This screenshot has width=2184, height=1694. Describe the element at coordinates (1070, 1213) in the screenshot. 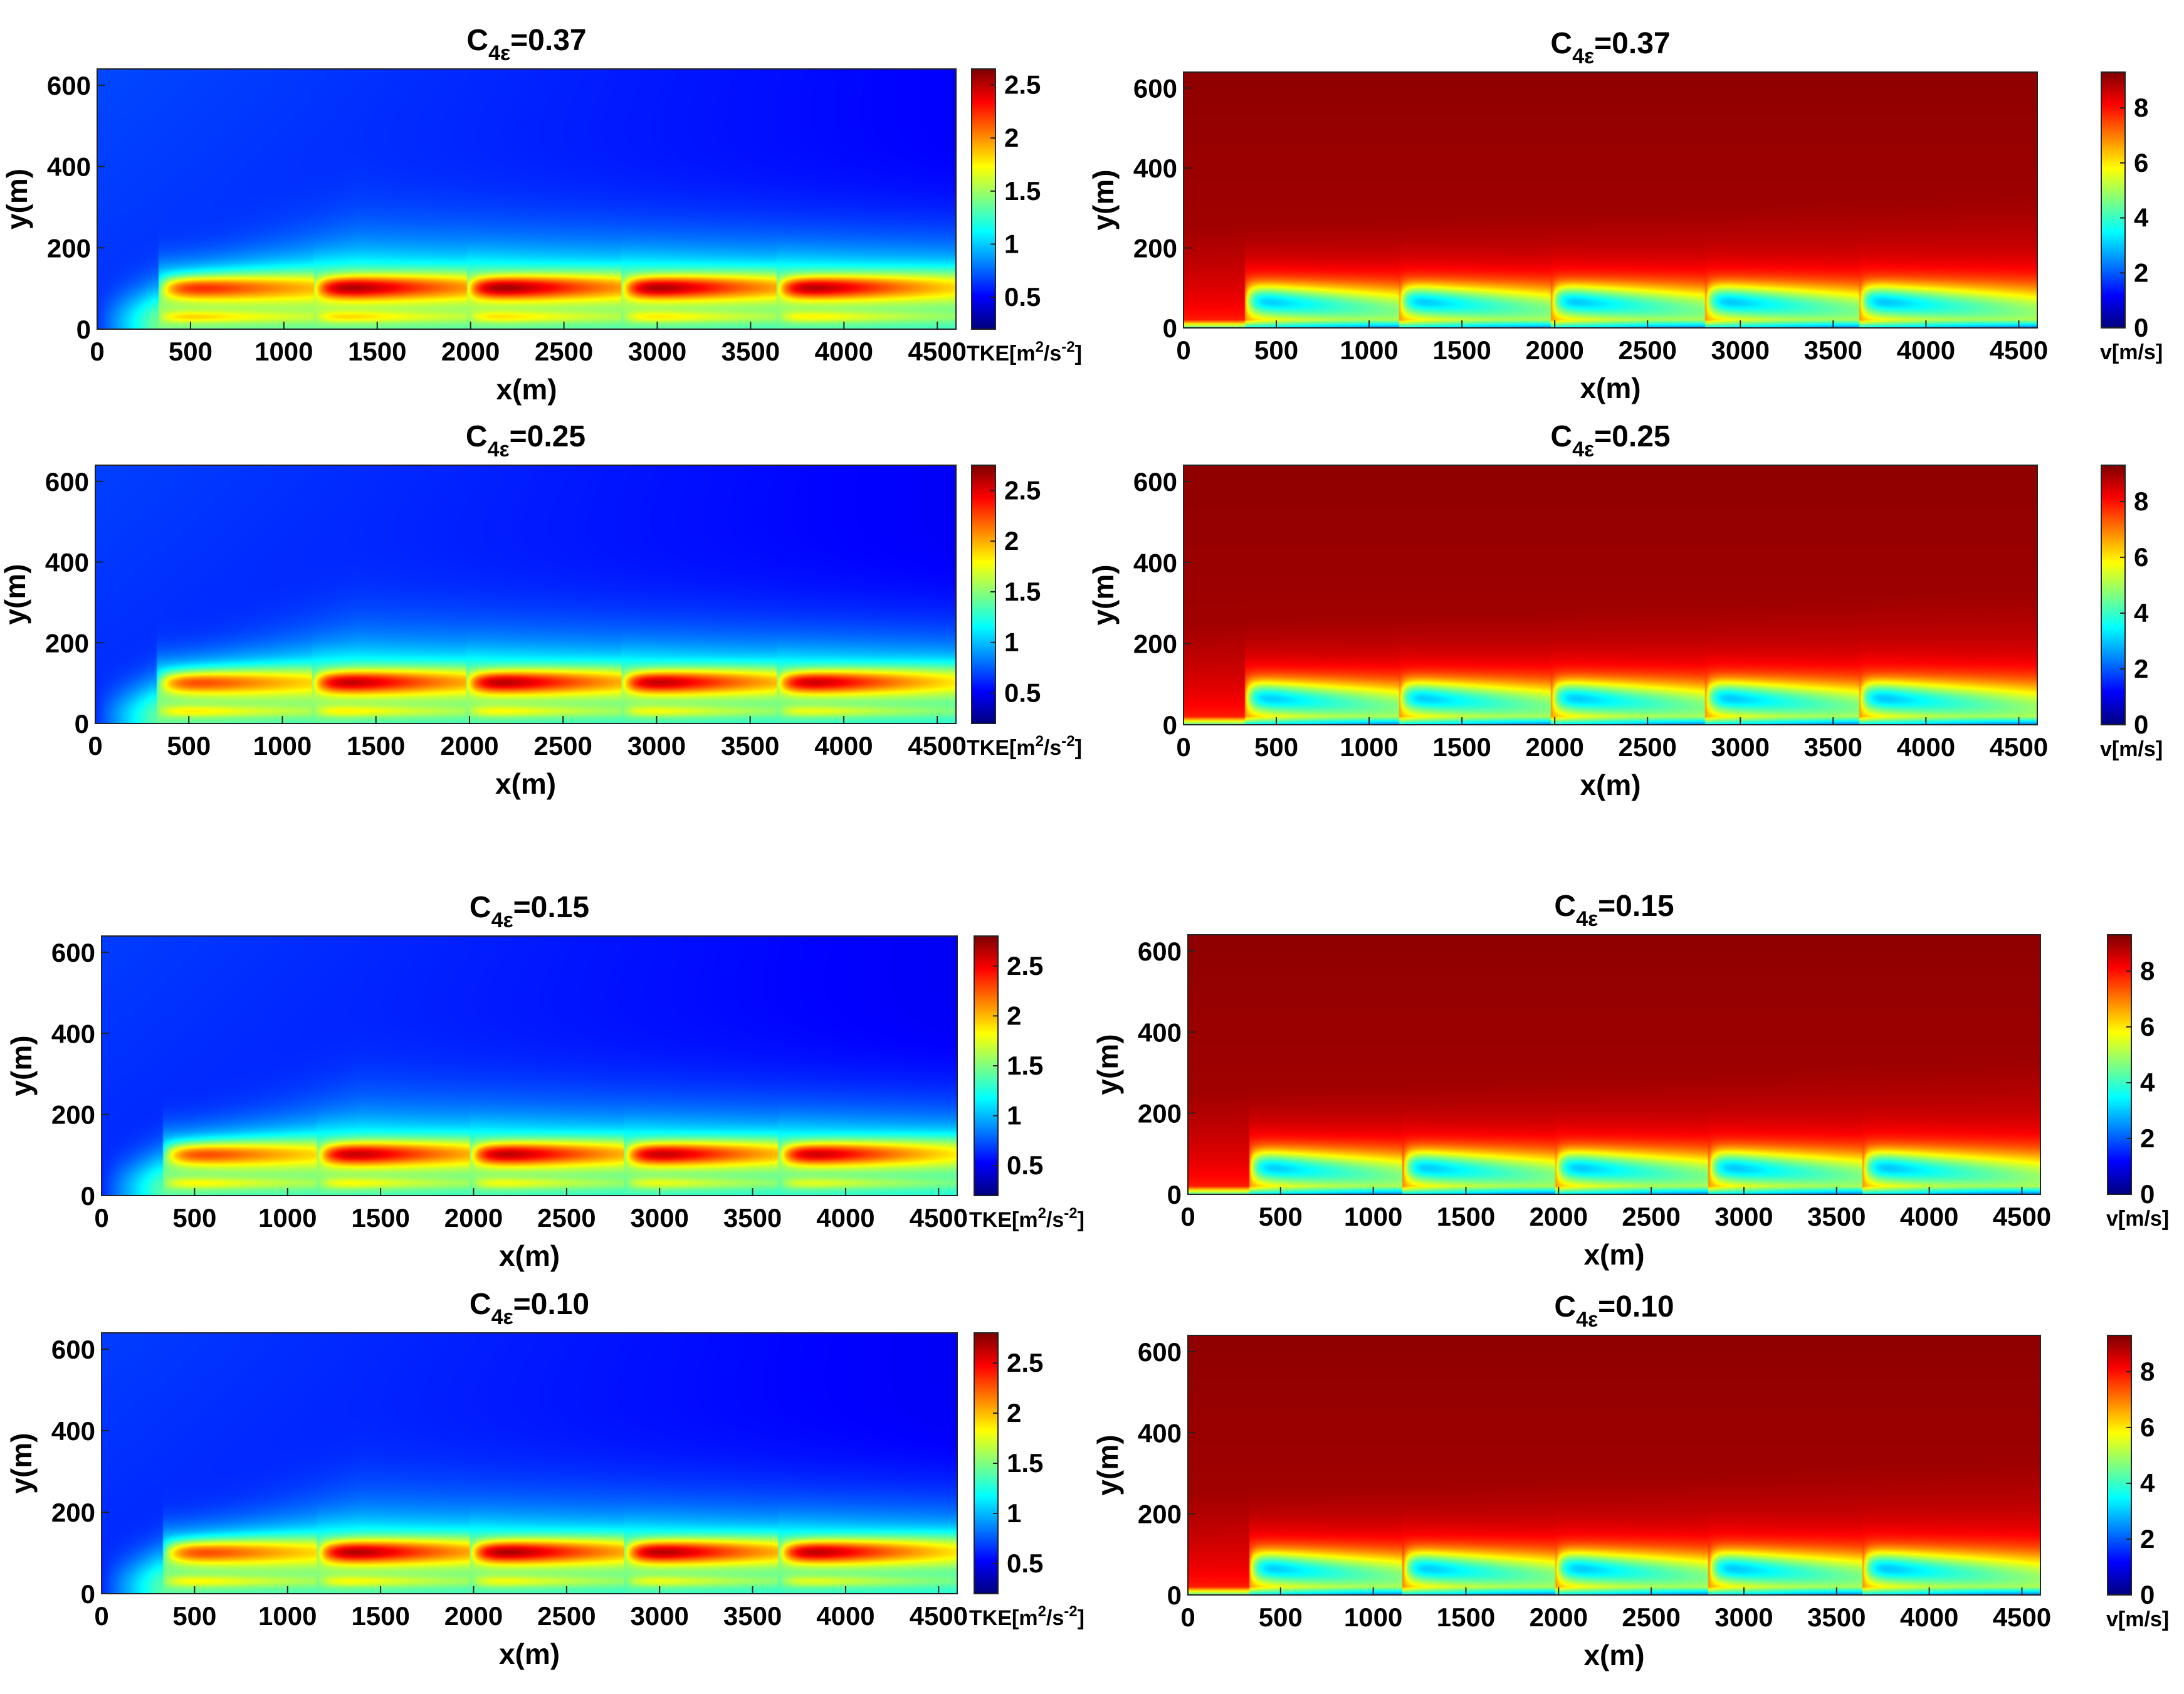

I see `unit-sup: -2` at that location.